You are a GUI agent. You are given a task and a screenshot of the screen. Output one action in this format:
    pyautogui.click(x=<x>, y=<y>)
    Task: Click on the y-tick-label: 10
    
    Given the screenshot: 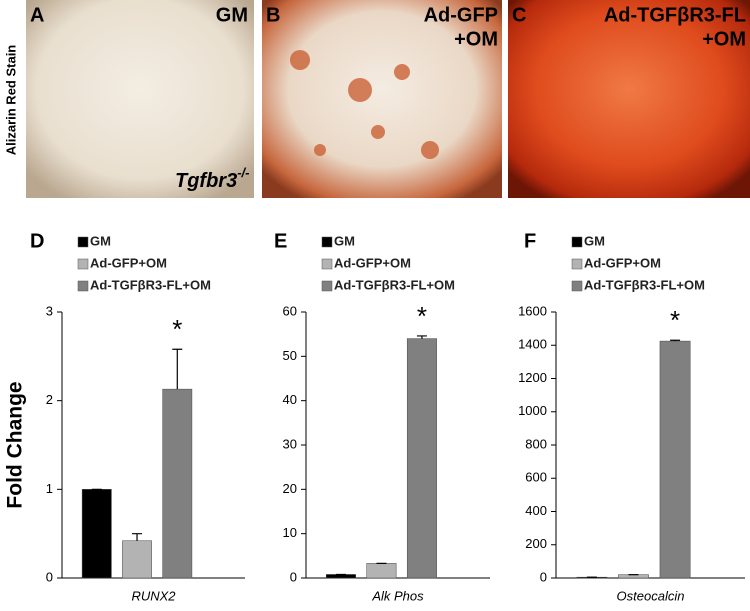 What is the action you would take?
    pyautogui.click(x=290, y=532)
    